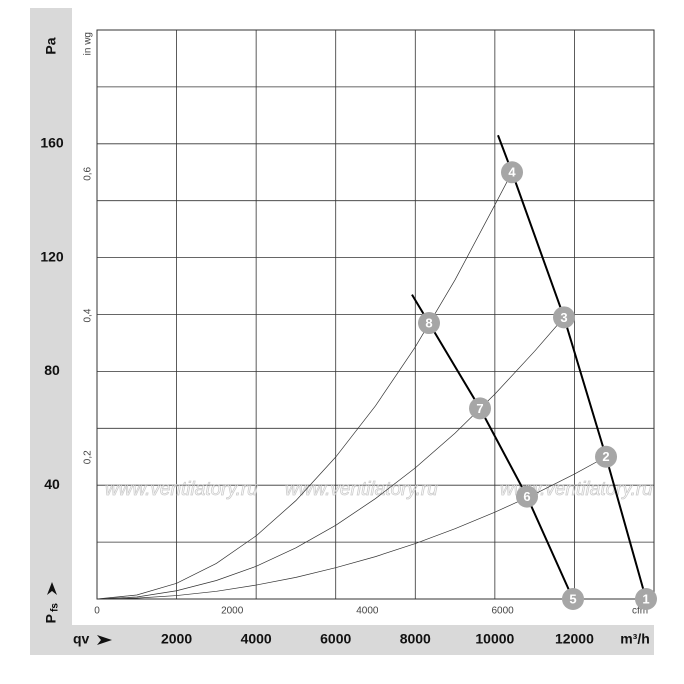 This screenshot has height=684, width=684. Describe the element at coordinates (88, 43) in the screenshot. I see `y2-unit: in wg` at that location.